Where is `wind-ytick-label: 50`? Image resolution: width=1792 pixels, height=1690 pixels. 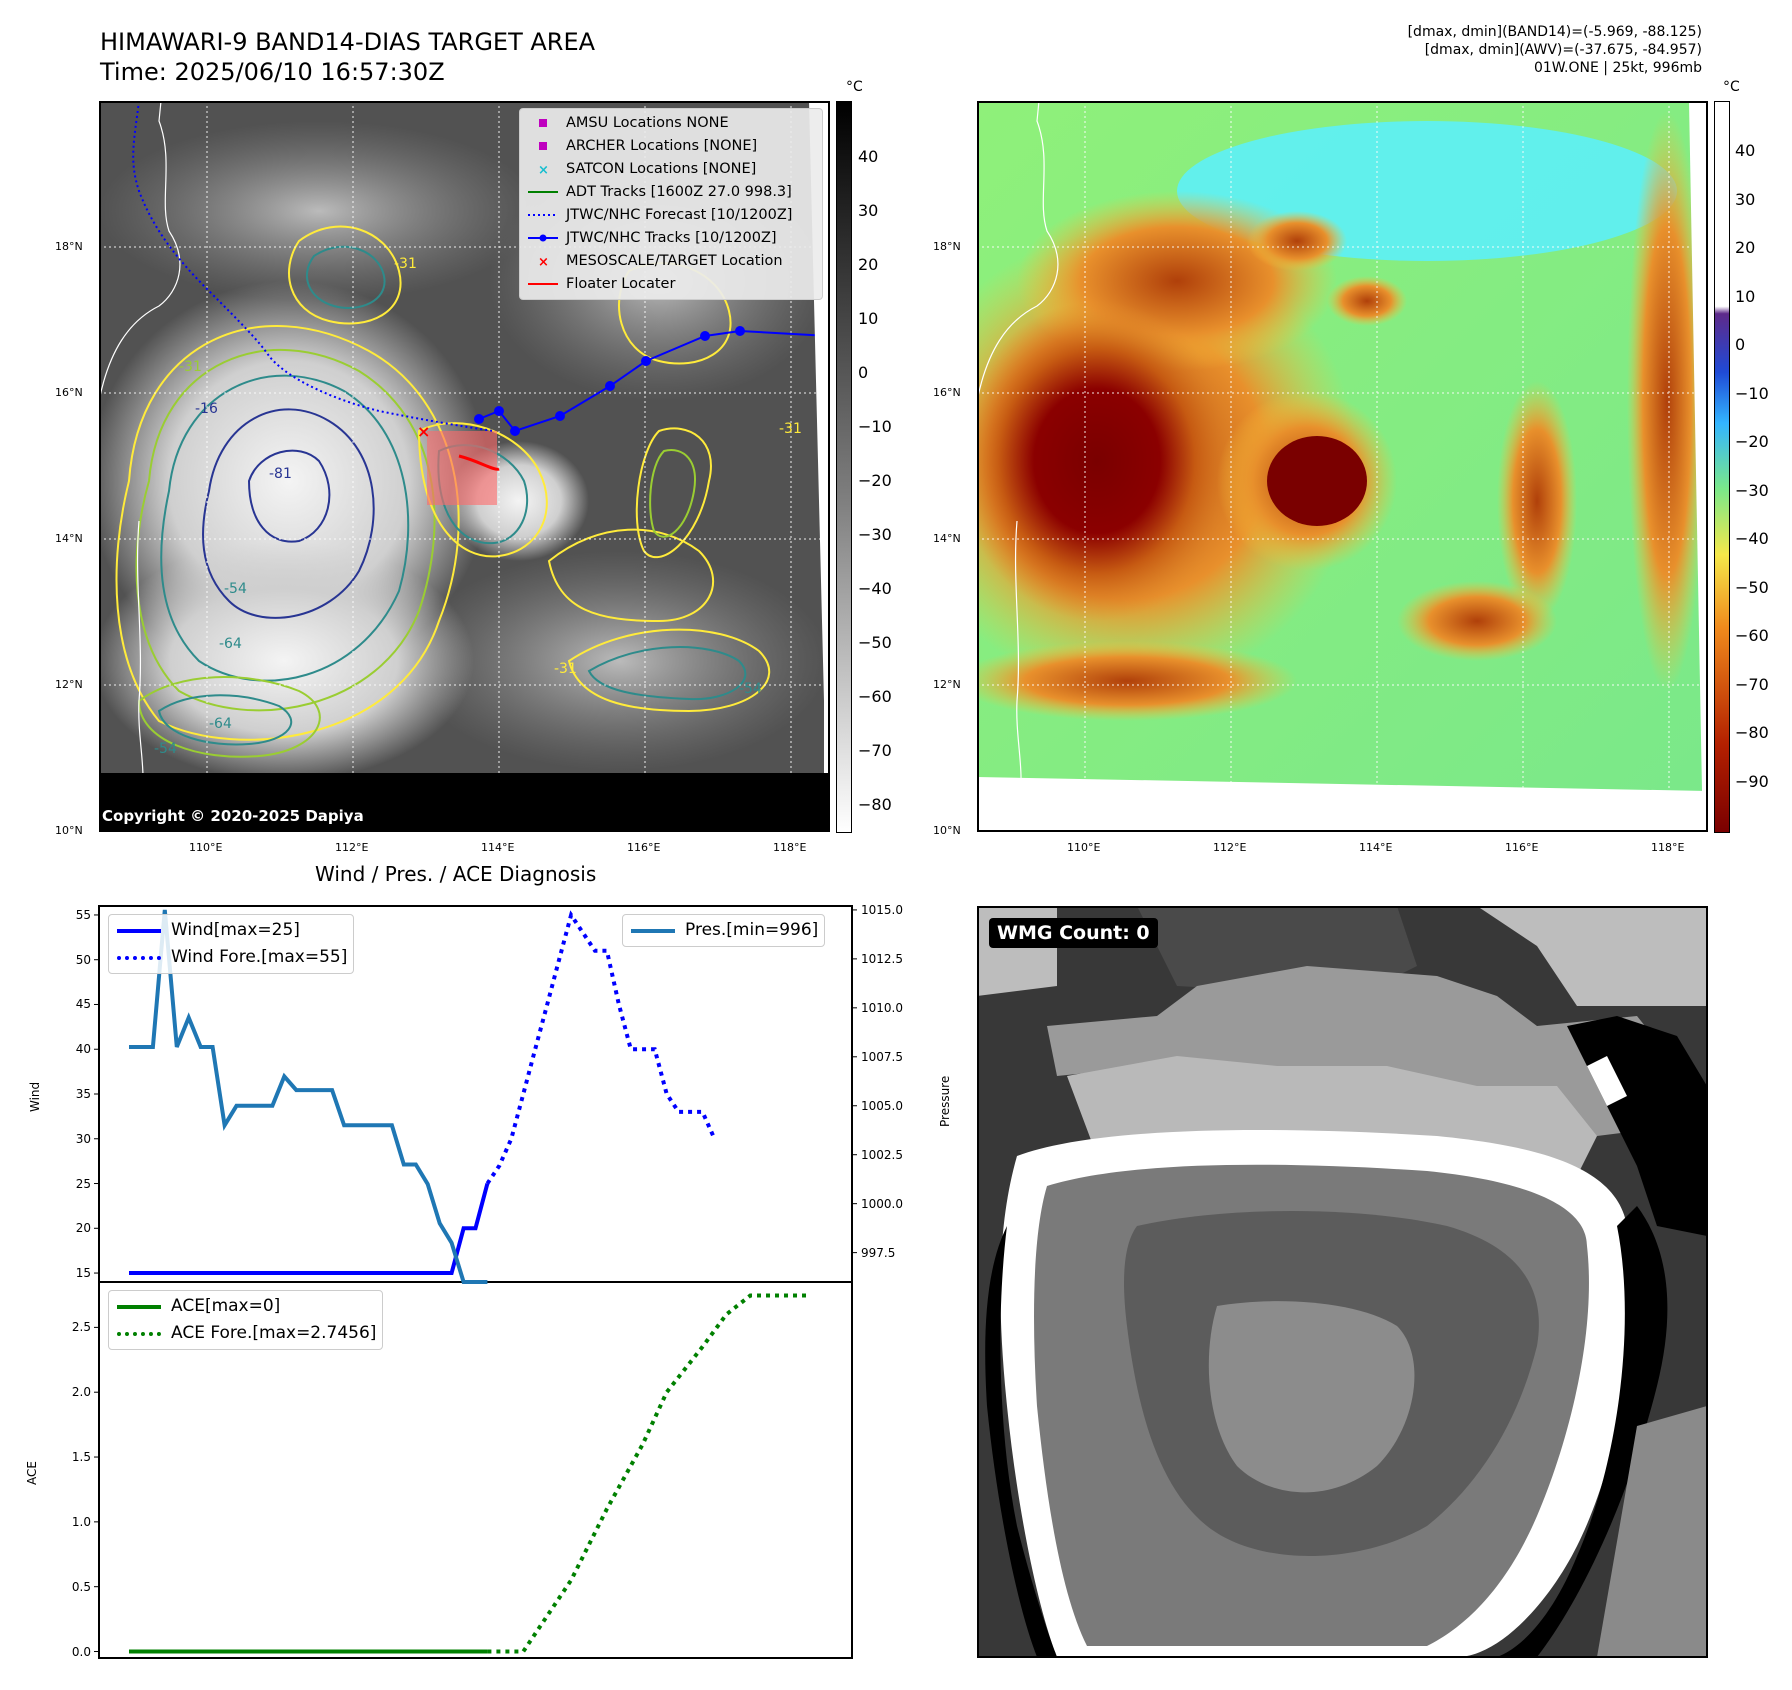
wind-ytick-label: 50 is located at coordinates (83, 959).